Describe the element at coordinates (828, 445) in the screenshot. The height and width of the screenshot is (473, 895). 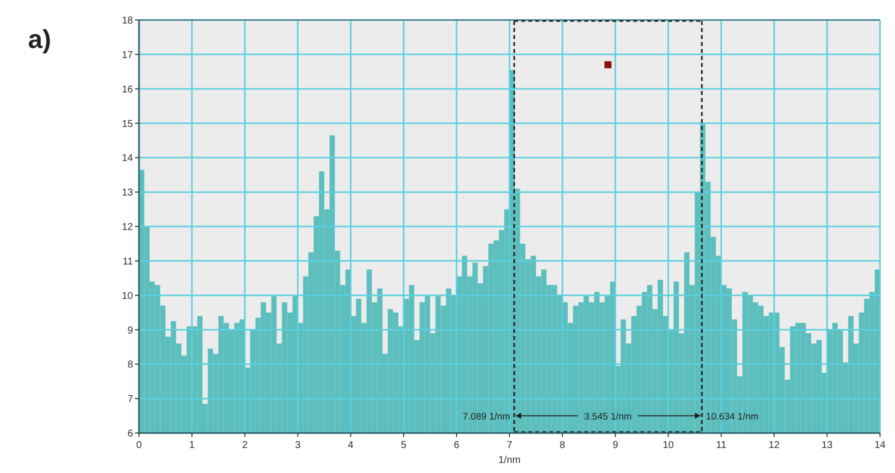
I see `x-tick-label: 13` at that location.